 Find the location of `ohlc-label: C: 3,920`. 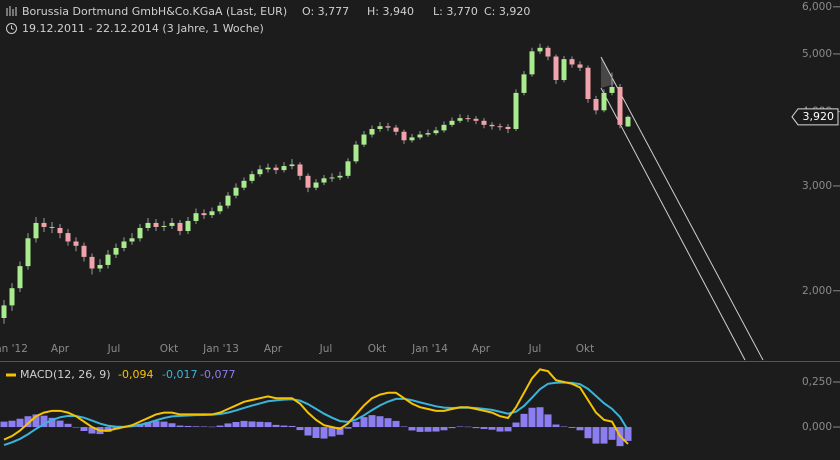

ohlc-label: C: 3,920 is located at coordinates (507, 11).